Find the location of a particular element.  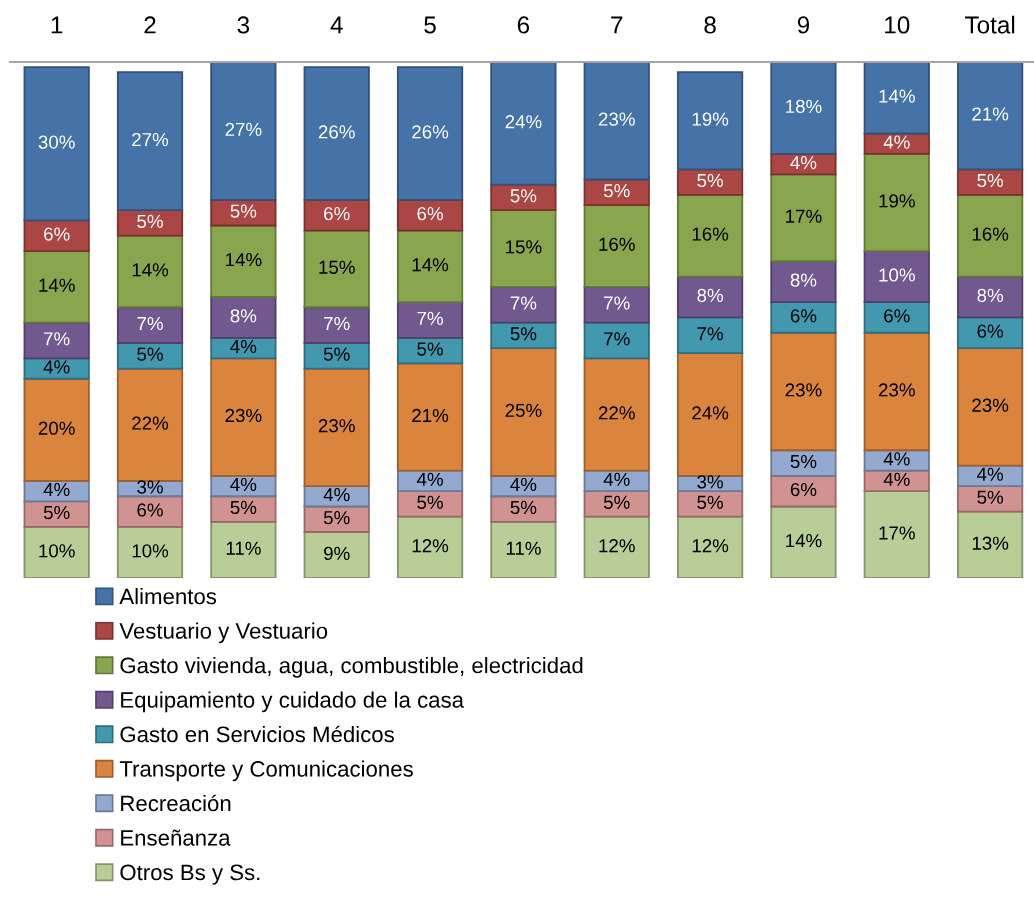

data-label: 24% is located at coordinates (710, 413).